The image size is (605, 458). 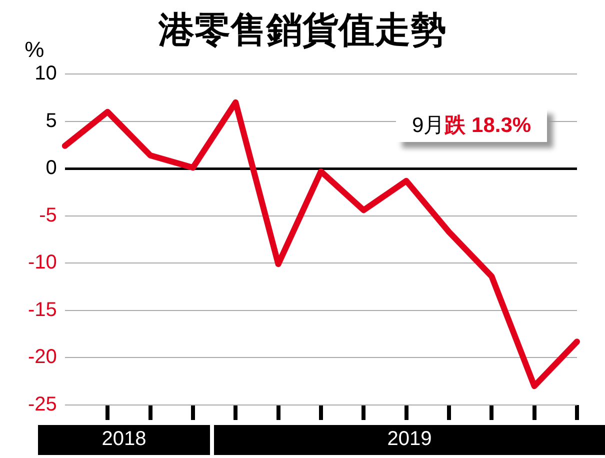 I want to click on y-tick-label: -5, so click(x=48, y=215).